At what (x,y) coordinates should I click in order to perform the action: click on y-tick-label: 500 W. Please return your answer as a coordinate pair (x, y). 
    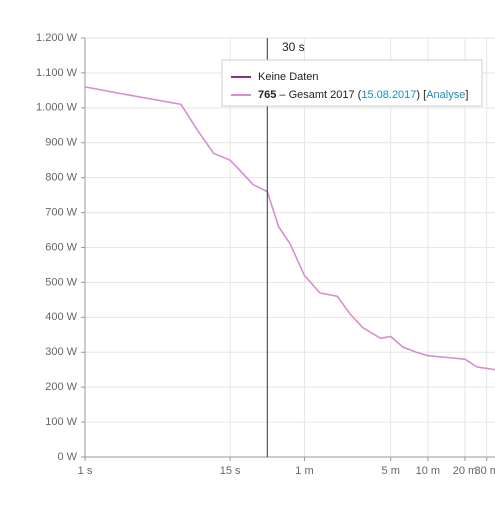
    Looking at the image, I should click on (61, 282).